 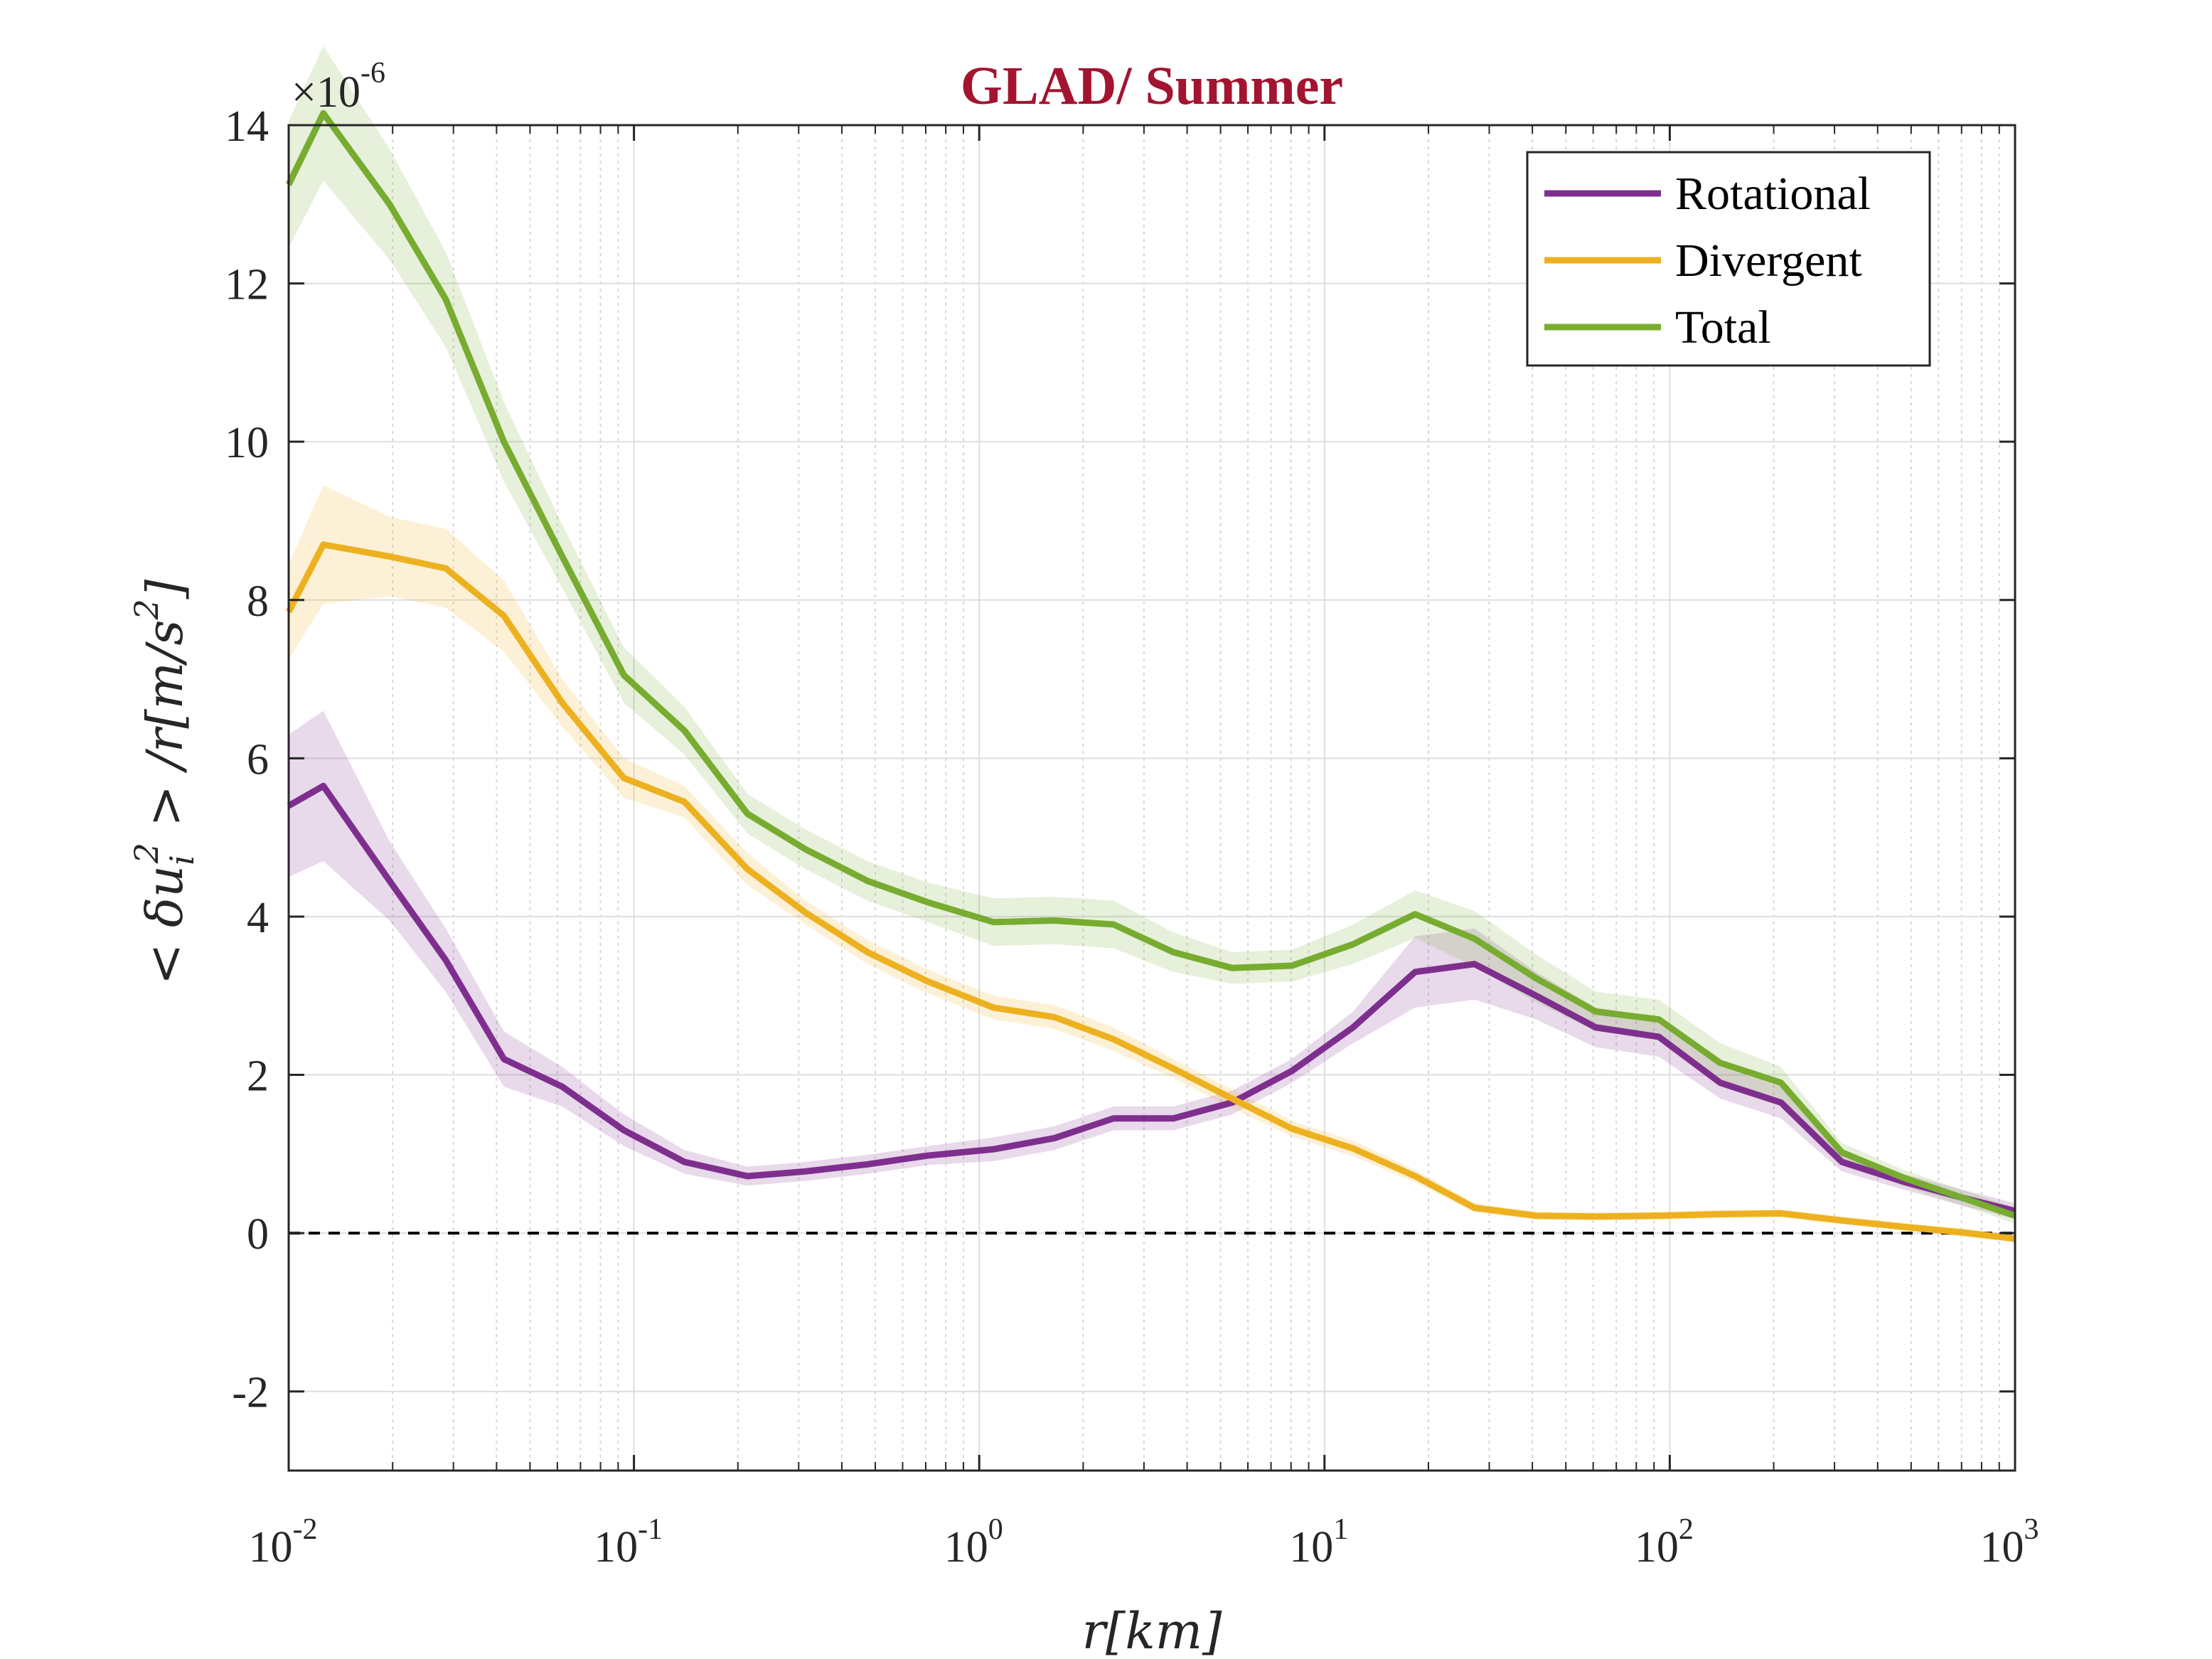 What do you see at coordinates (250, 1393) in the screenshot?
I see `y-tick-label: -2` at bounding box center [250, 1393].